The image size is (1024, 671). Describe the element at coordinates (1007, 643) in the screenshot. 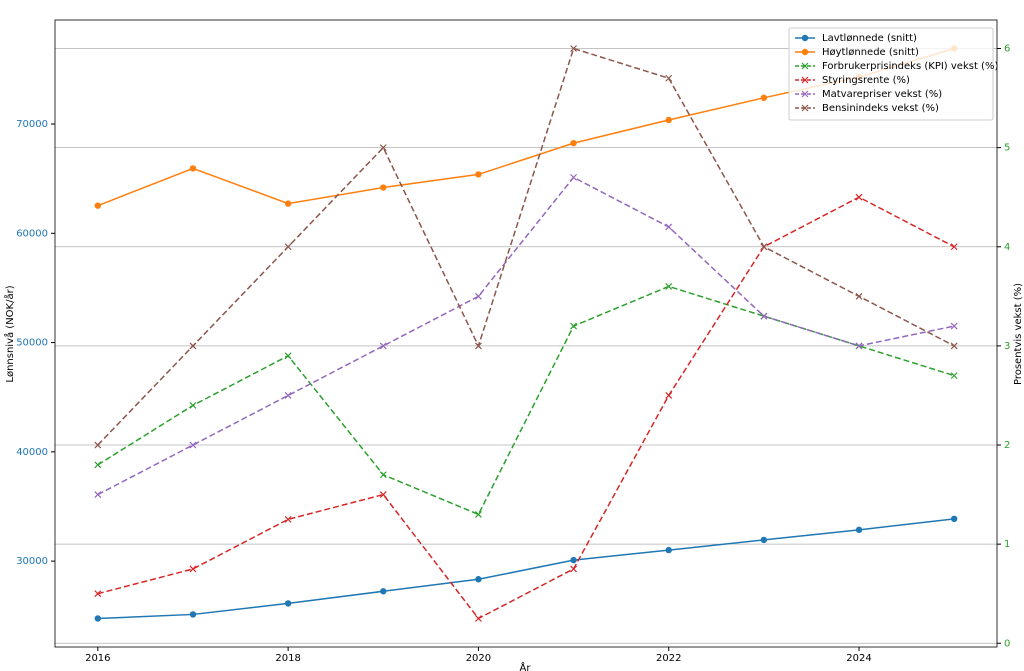

I see `y2-tick-label: 0` at that location.